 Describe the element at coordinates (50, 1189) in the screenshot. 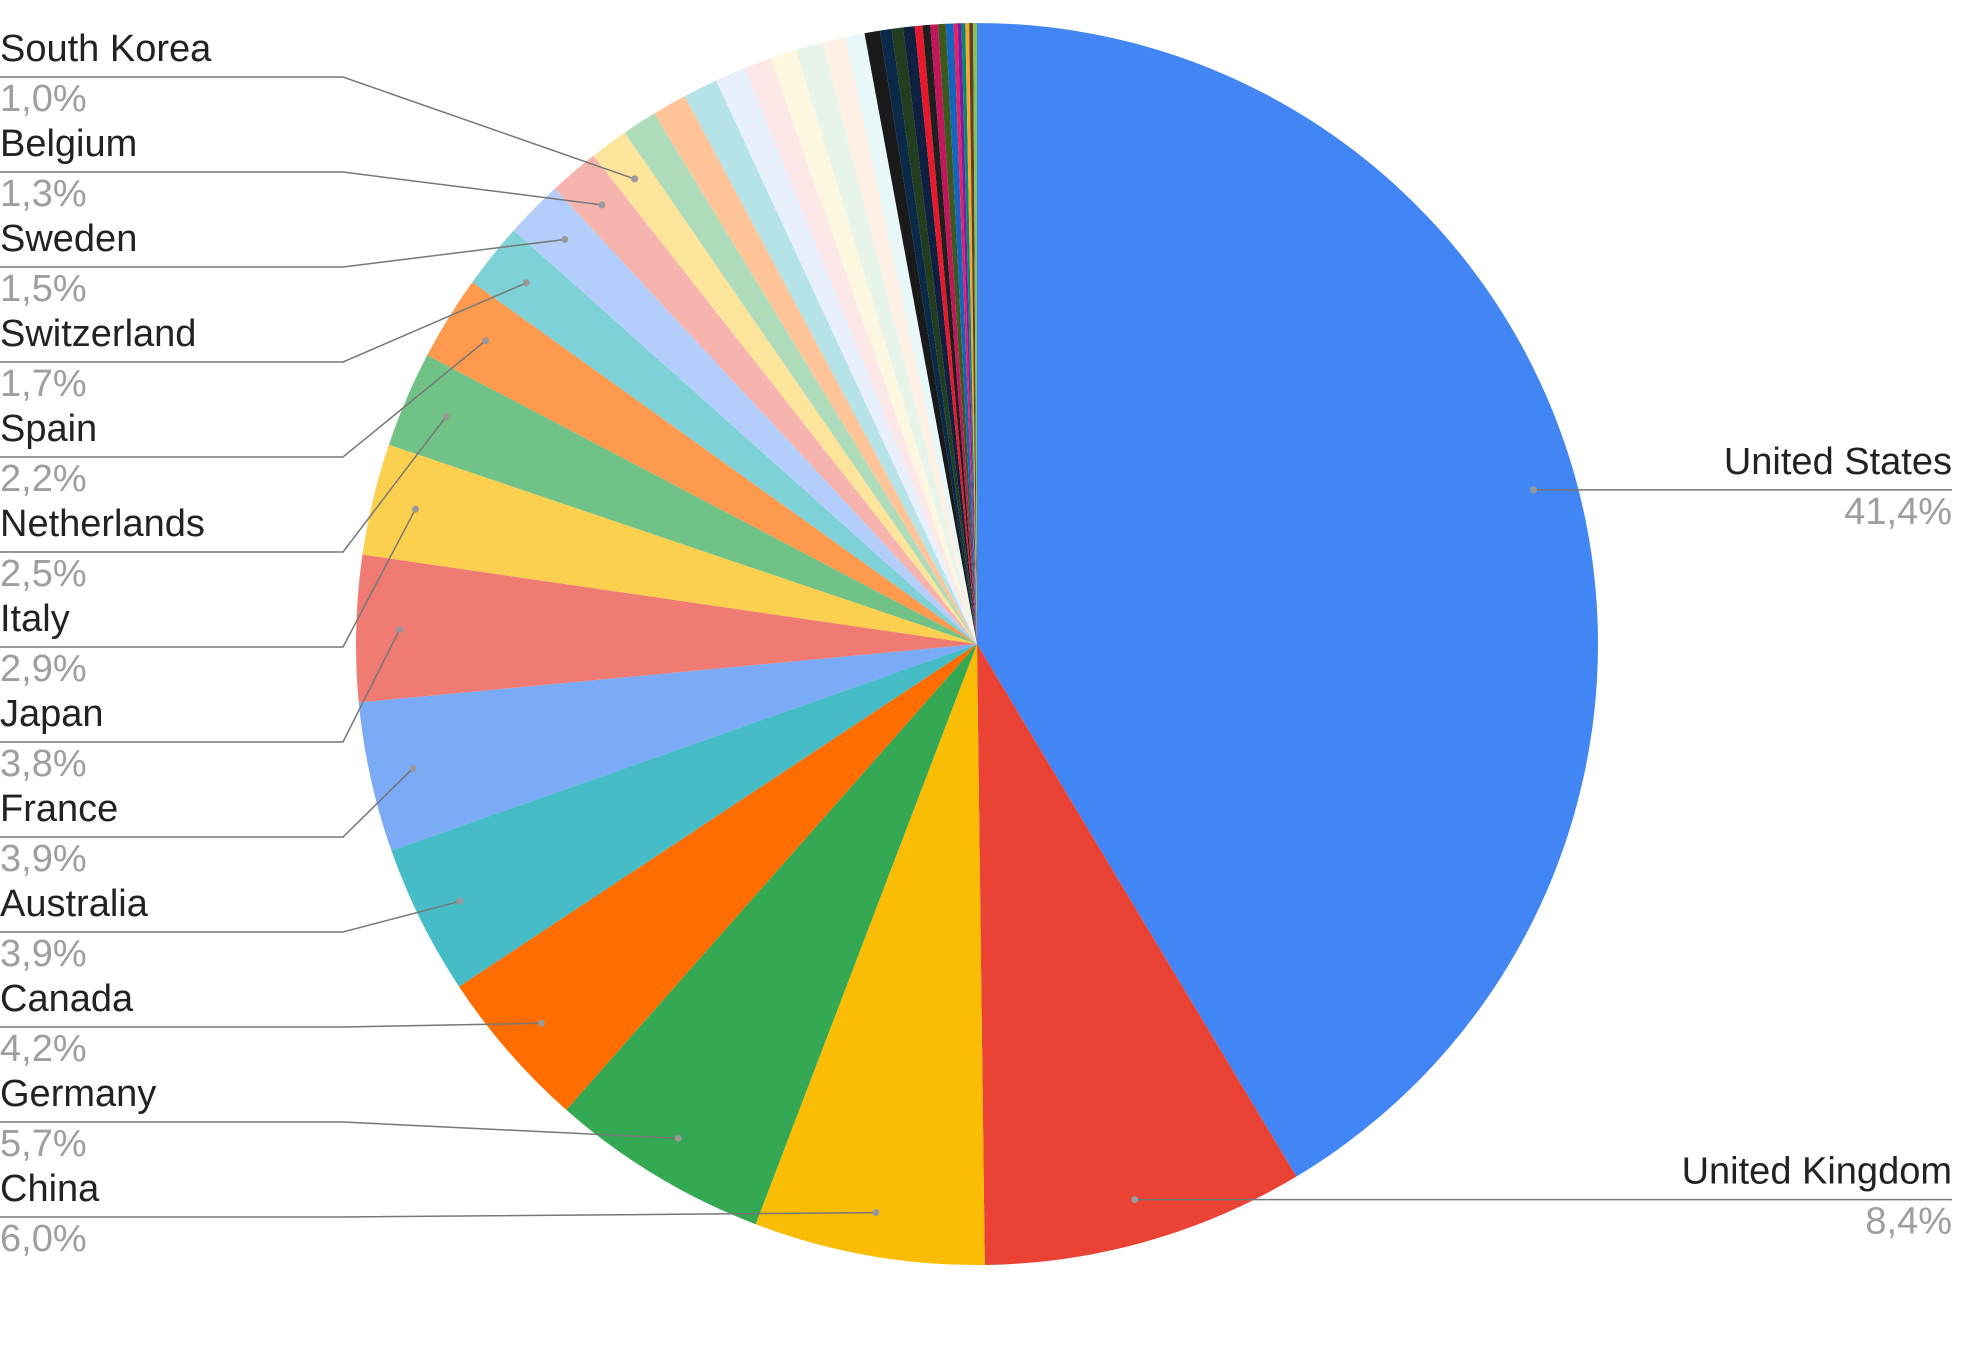

I see `slice-label: China` at that location.